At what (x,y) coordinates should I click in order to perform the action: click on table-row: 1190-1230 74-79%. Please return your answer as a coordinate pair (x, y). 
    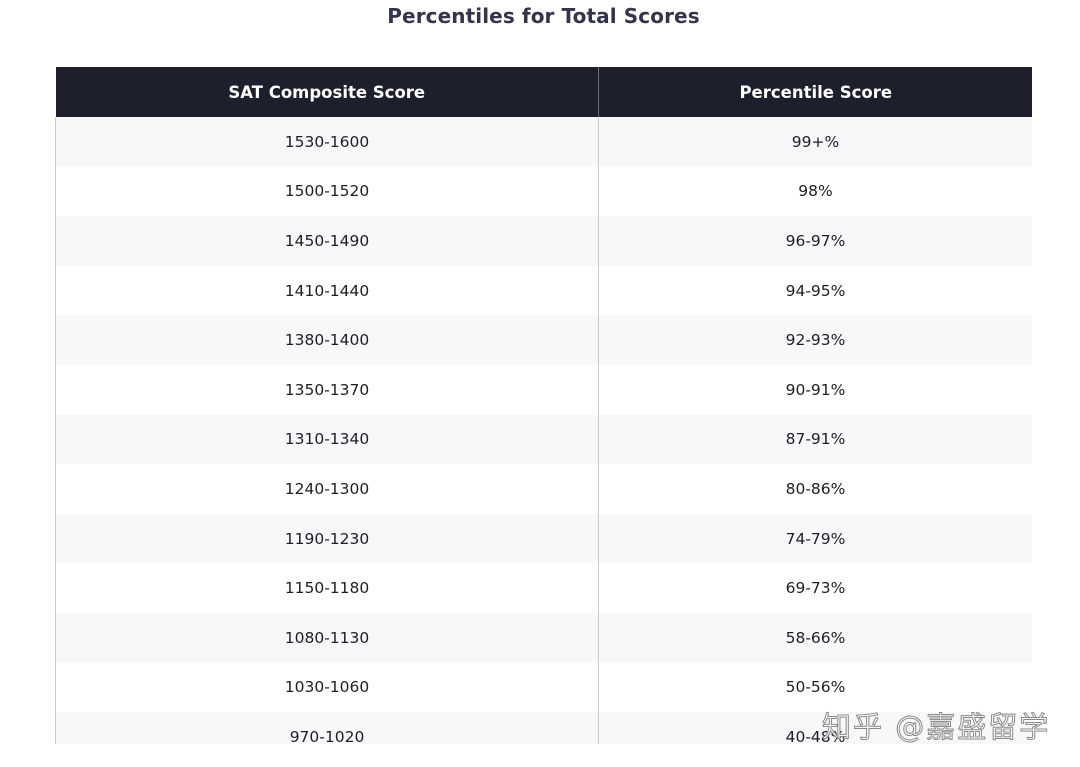
    Looking at the image, I should click on (543, 538).